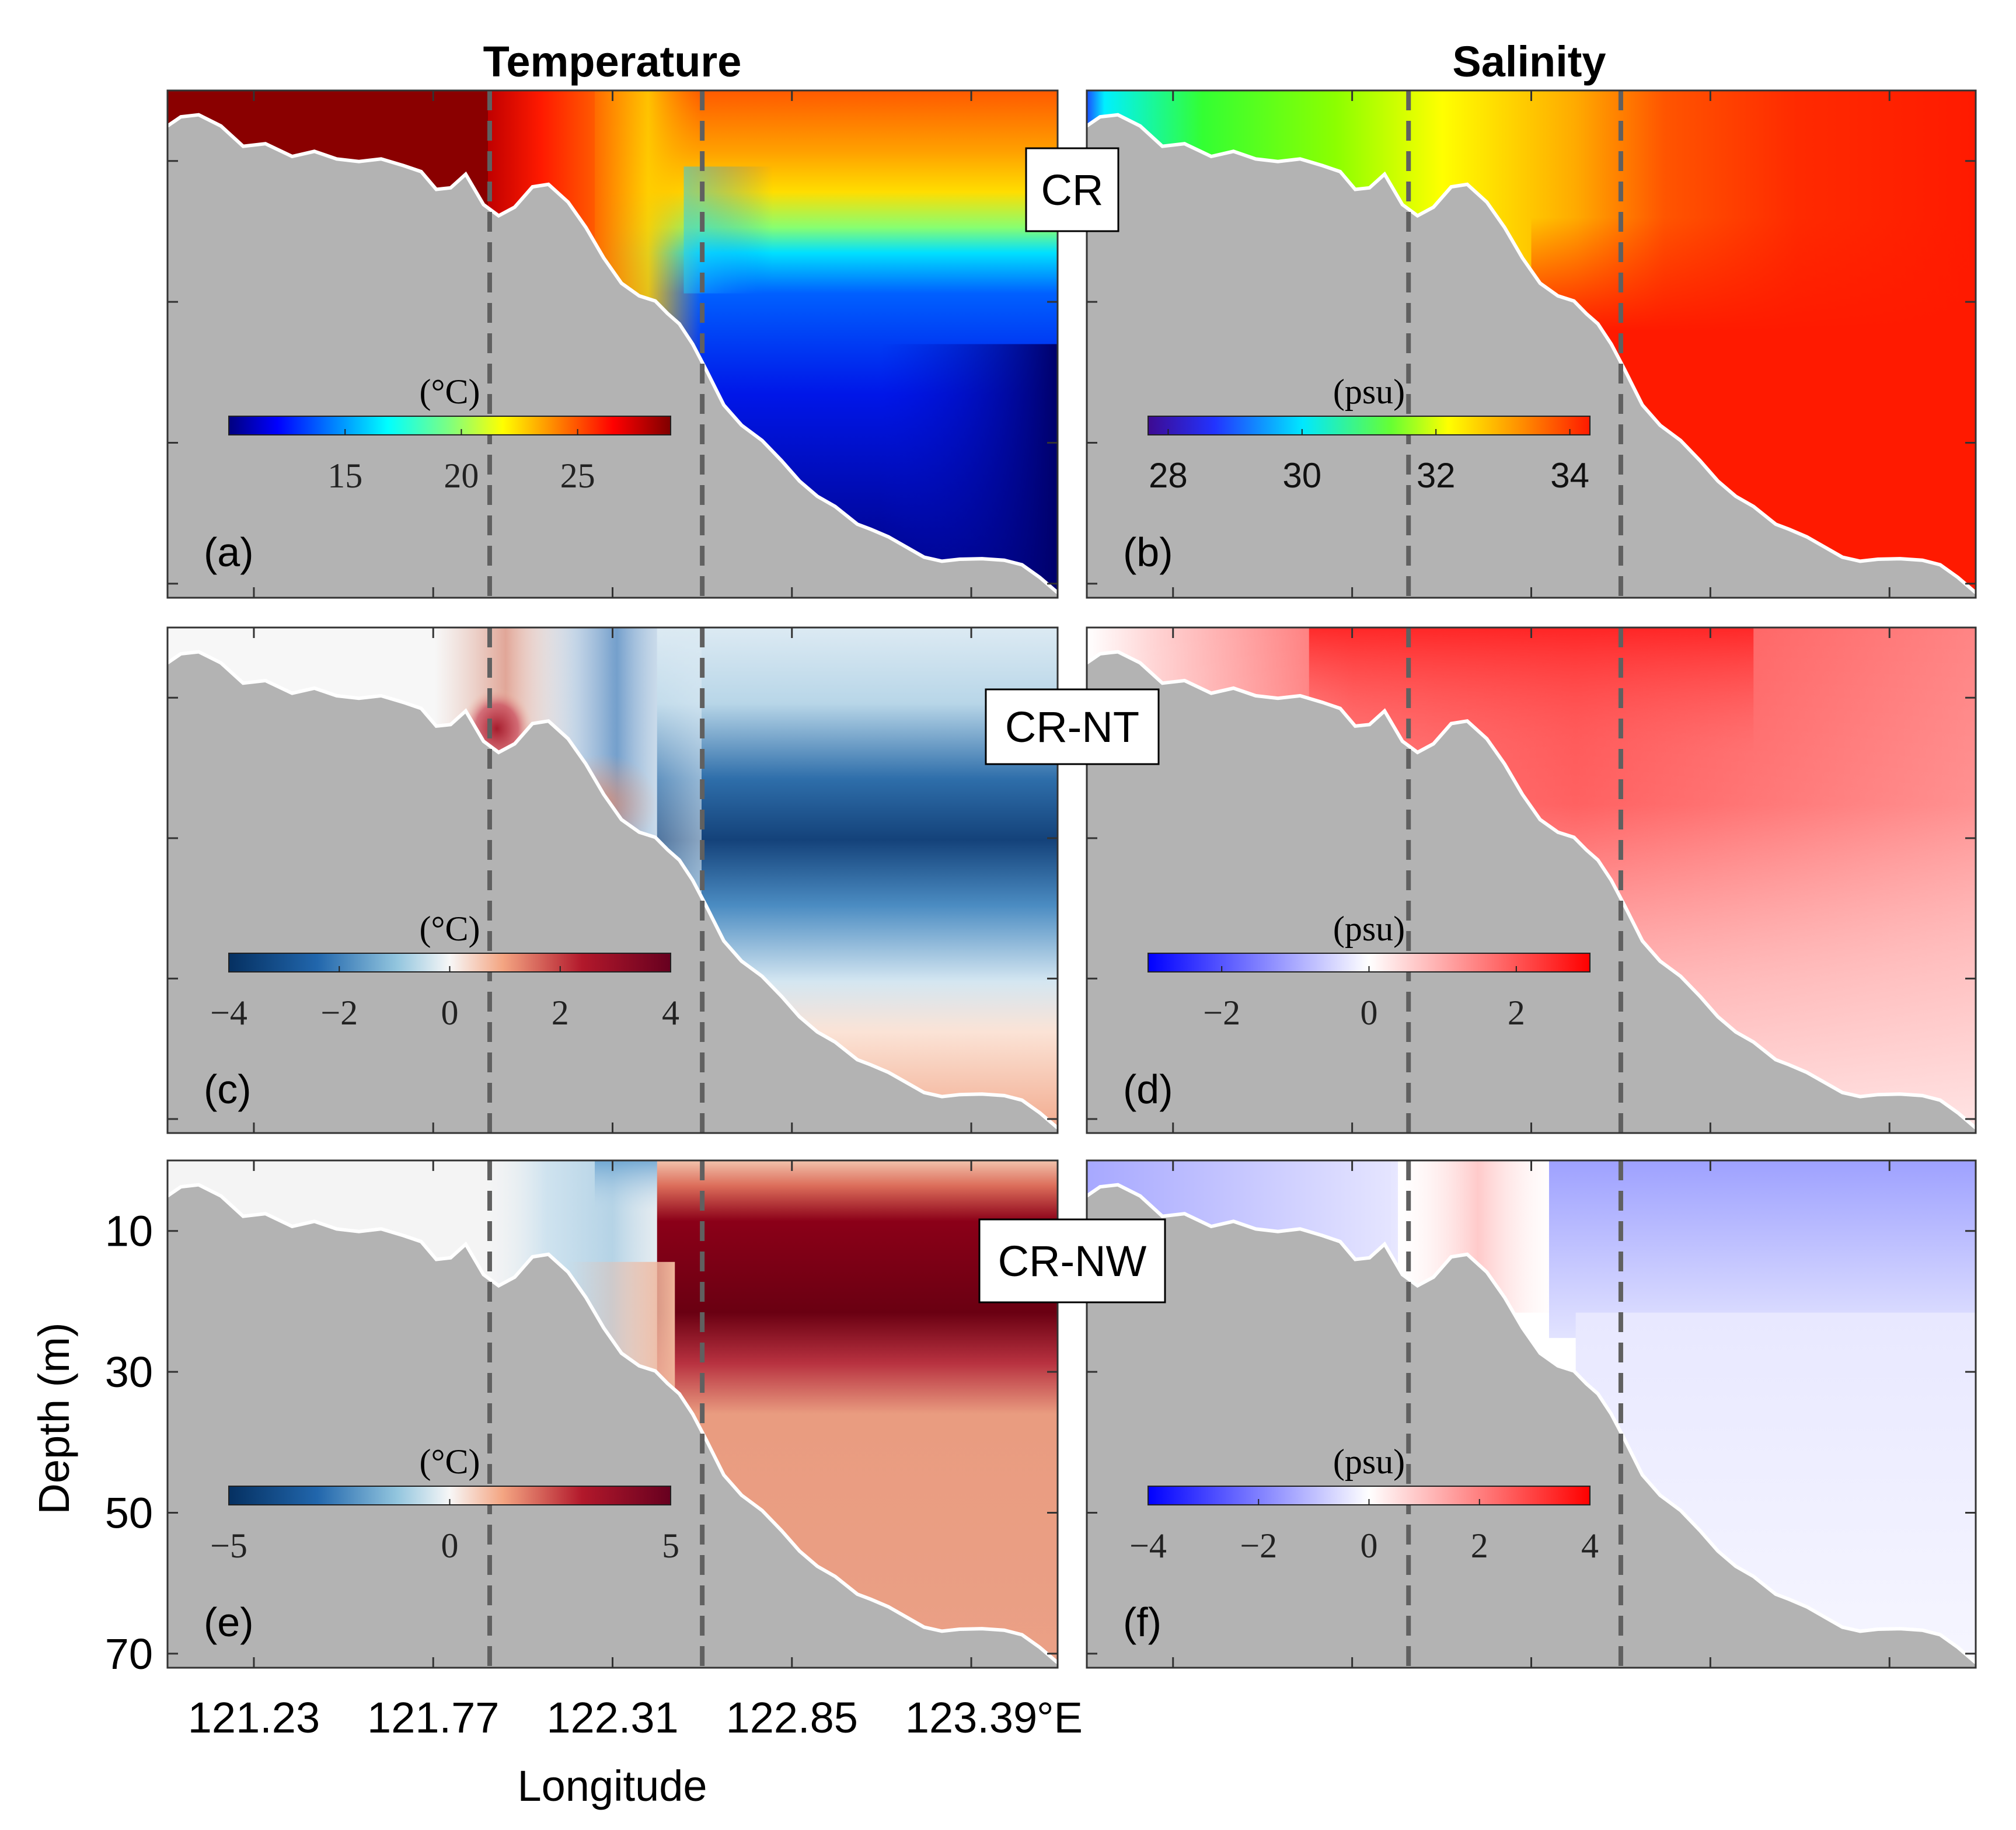  I want to click on panel-e: (e) (°C) −5 0 5, so click(612, 1414).